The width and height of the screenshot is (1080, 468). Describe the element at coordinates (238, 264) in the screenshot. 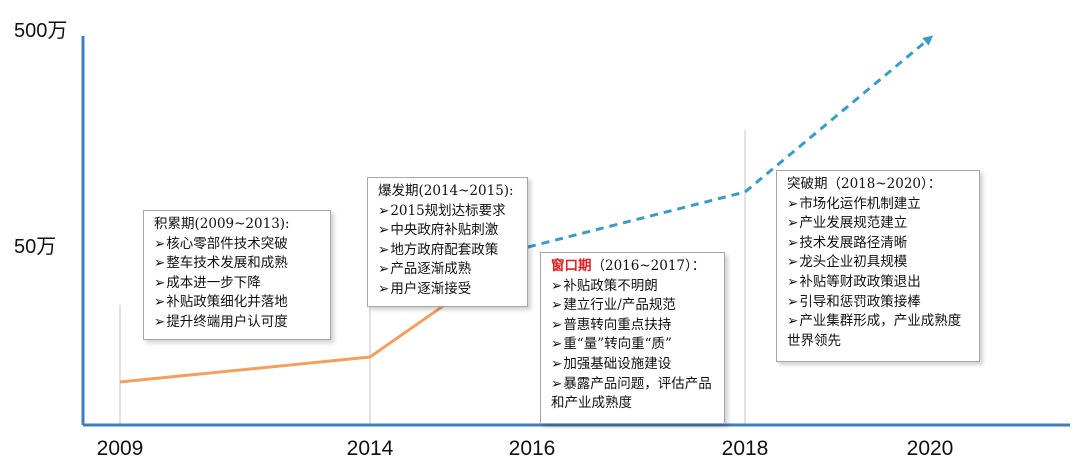

I see `phase-item: 整车技术发展和成熟` at that location.